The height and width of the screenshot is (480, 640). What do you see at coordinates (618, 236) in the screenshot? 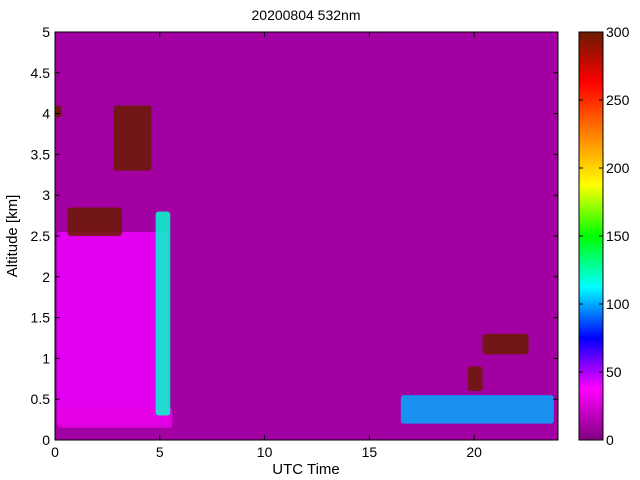
I see `colorbar-tick-label: 150` at bounding box center [618, 236].